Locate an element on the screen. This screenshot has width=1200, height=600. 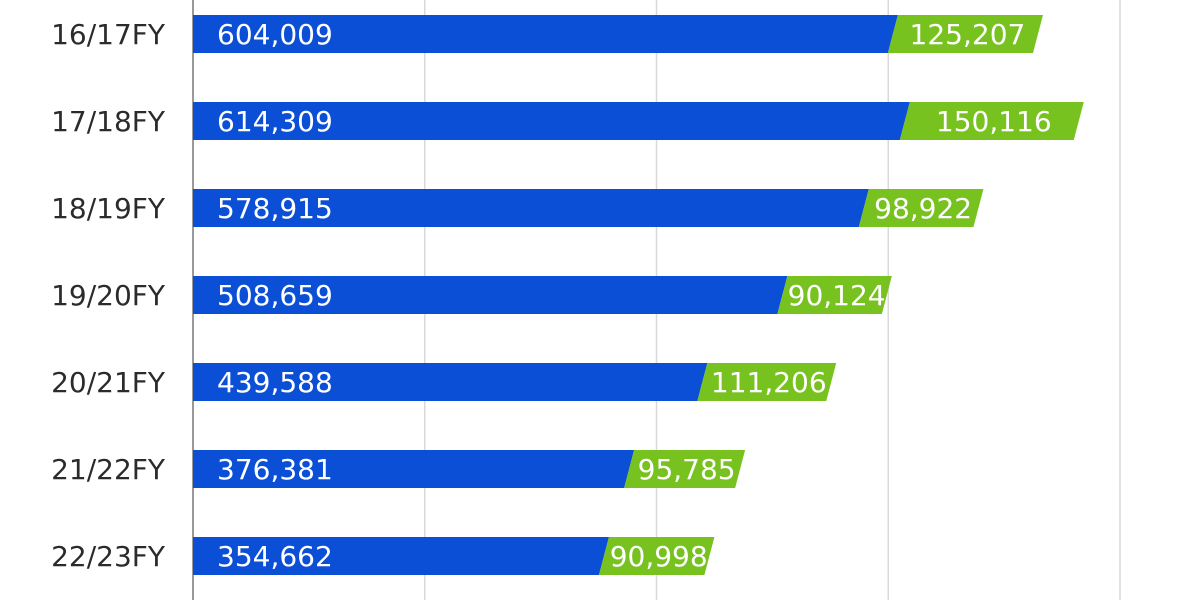
data-label-series-2: 98,922 is located at coordinates (923, 208).